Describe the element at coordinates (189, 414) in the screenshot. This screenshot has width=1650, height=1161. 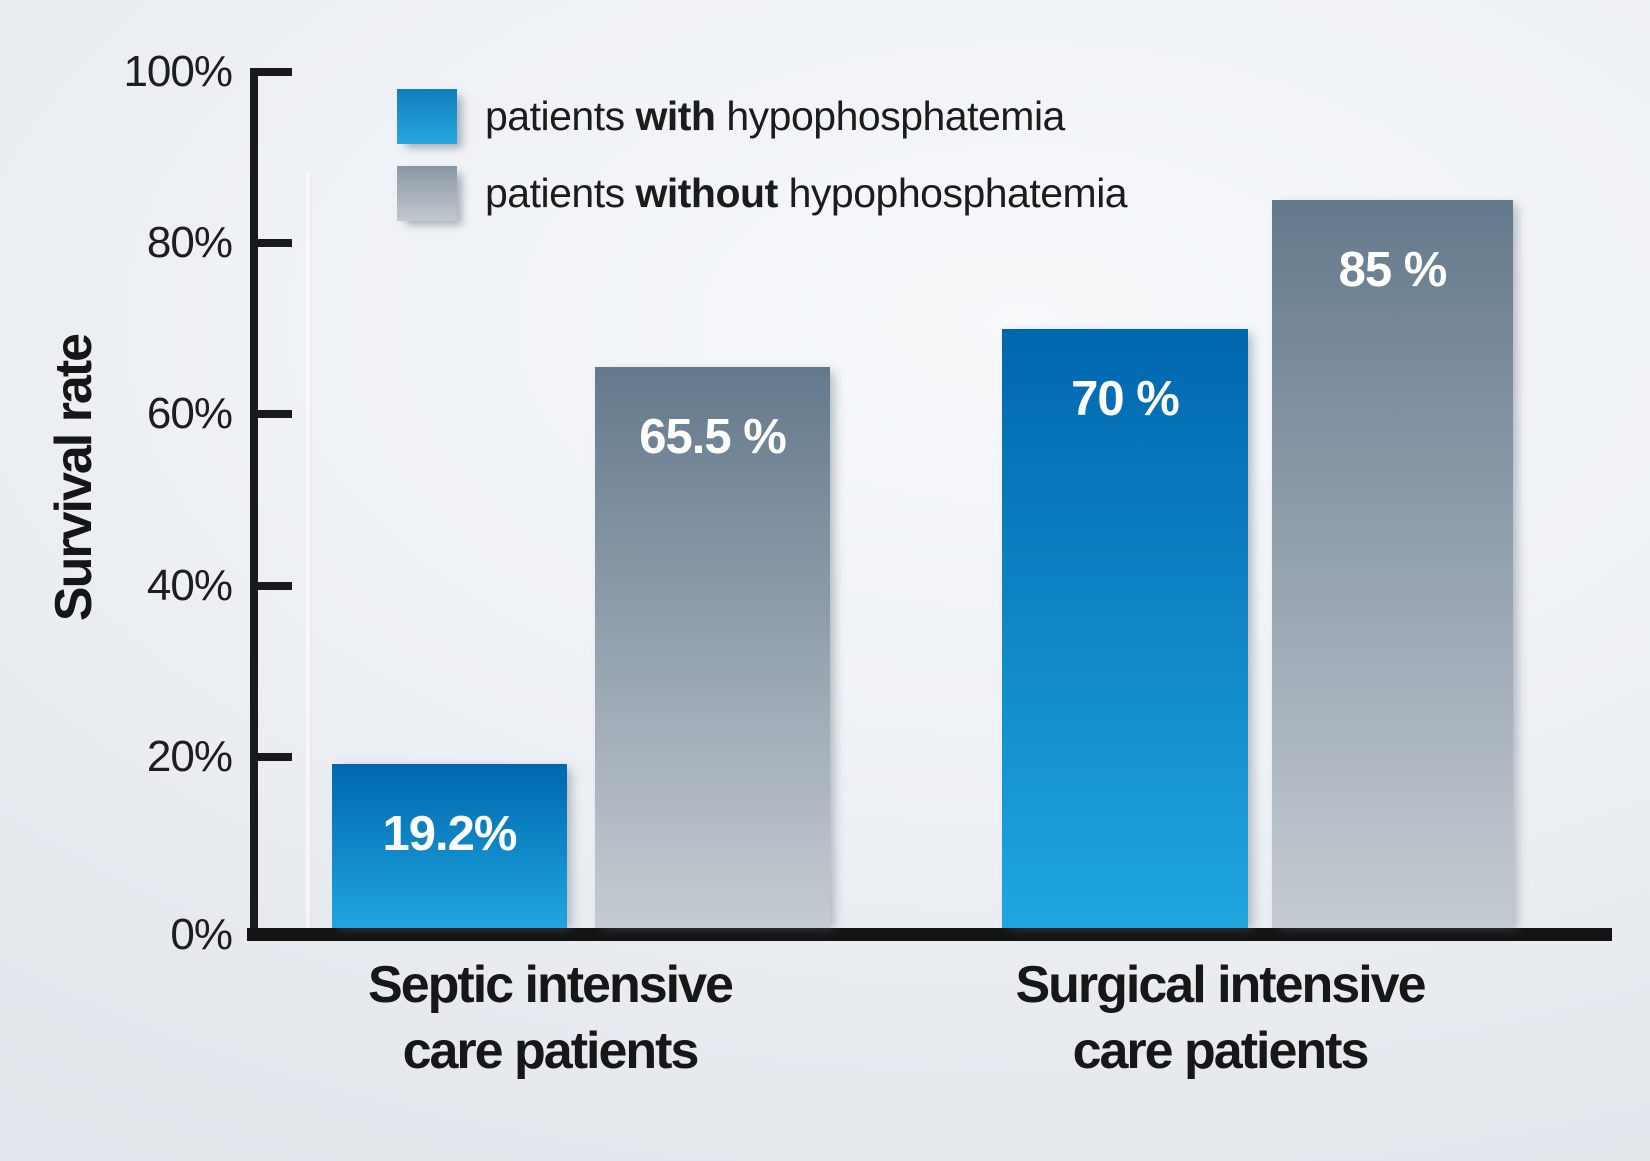
I see `y-tick-label-60: 60%` at that location.